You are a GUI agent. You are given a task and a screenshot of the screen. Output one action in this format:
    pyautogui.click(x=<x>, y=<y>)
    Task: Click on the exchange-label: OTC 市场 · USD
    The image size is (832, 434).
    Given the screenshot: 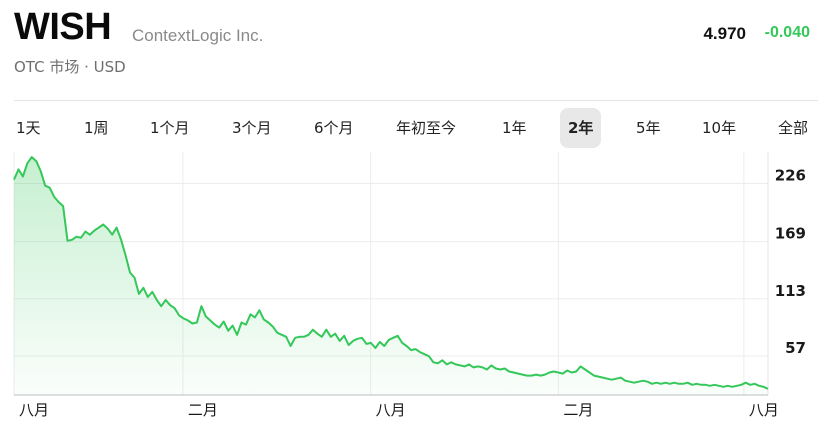 What is the action you would take?
    pyautogui.click(x=70, y=67)
    